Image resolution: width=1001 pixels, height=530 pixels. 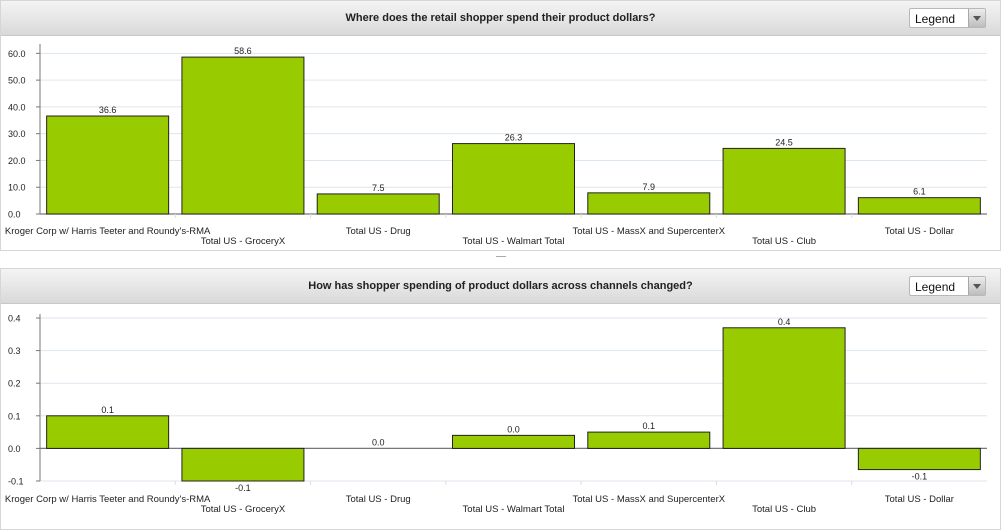 I want to click on panel-splitter, so click(x=501, y=256).